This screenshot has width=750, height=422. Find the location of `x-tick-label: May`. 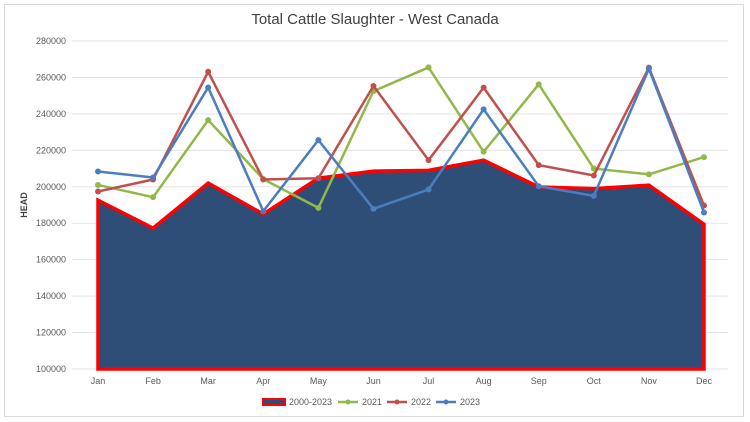

x-tick-label: May is located at coordinates (319, 381).